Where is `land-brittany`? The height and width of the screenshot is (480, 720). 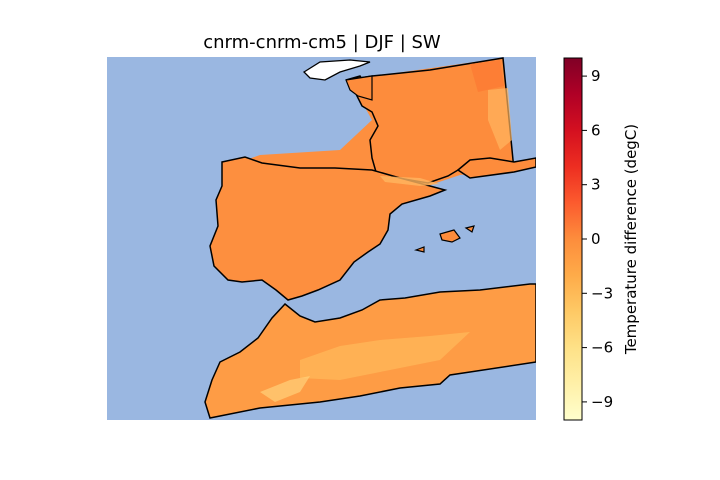 land-brittany is located at coordinates (359, 88).